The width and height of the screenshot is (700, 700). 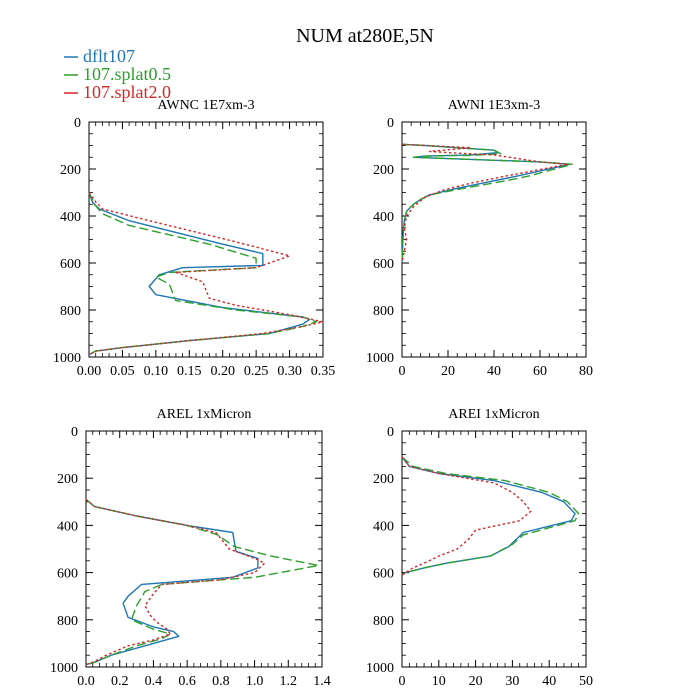 What do you see at coordinates (256, 371) in the screenshot?
I see `panel-0-xticklabel-5: 0.25` at bounding box center [256, 371].